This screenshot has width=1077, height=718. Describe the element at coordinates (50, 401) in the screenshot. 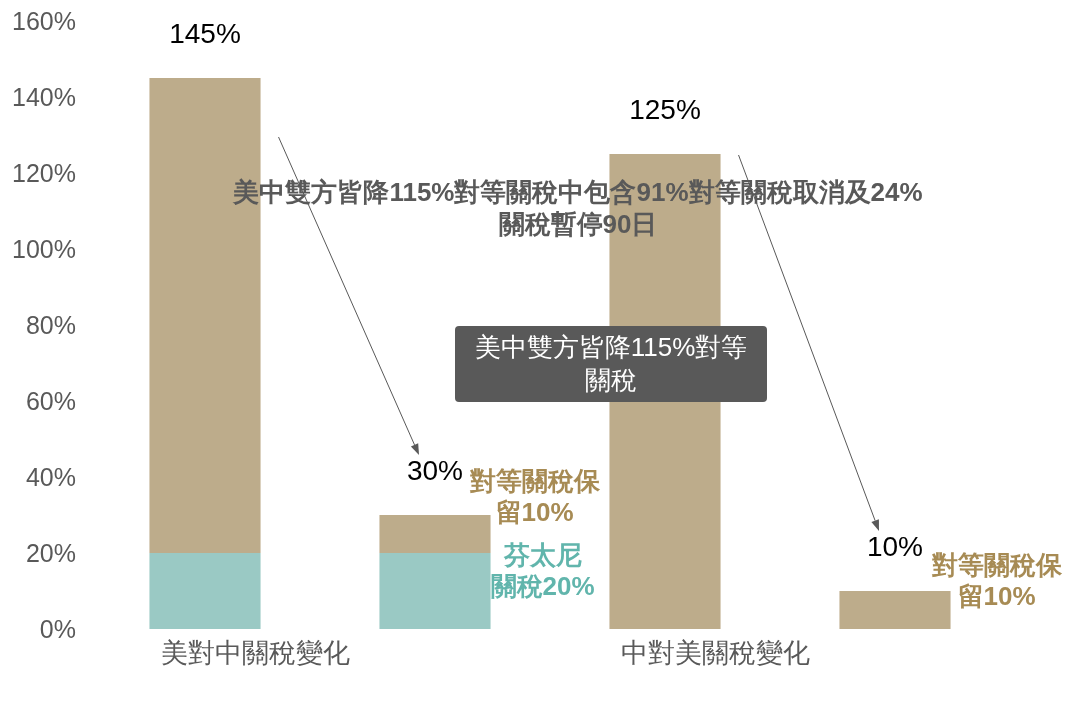

I see `y-tick-label: 60%` at that location.